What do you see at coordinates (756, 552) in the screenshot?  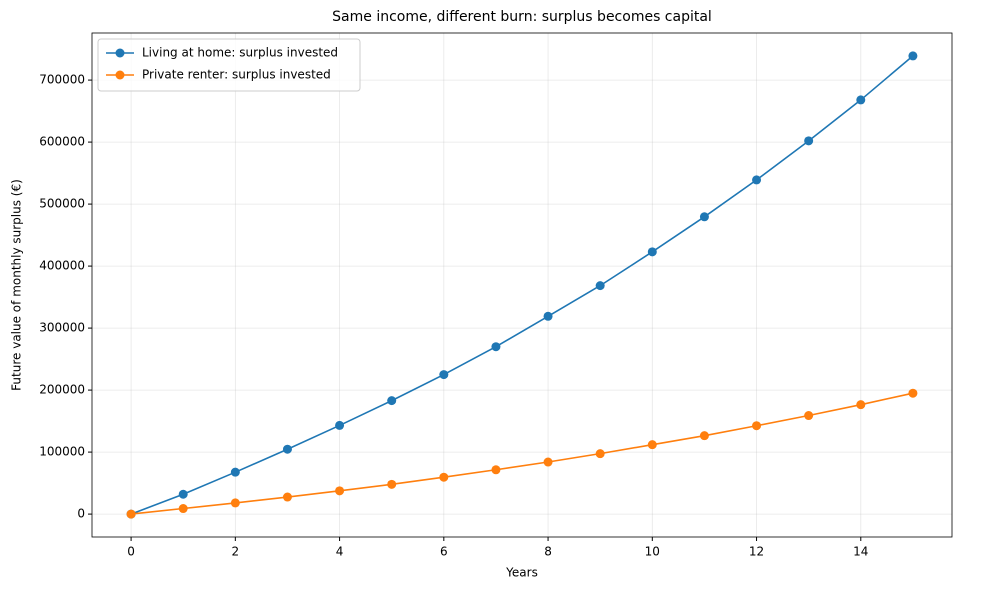 I see `x-tick-label: 12` at bounding box center [756, 552].